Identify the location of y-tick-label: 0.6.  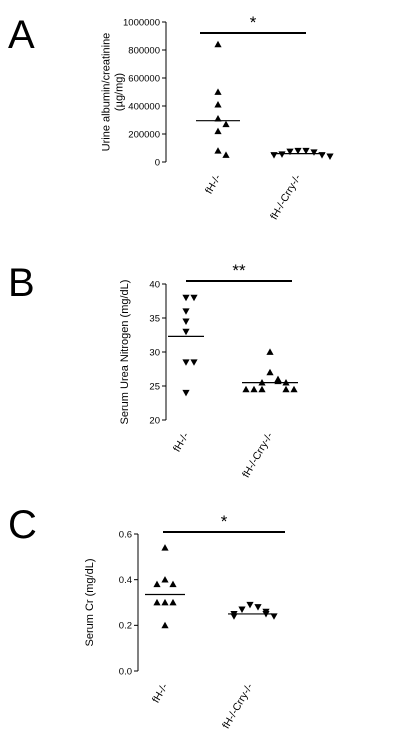
(125, 534).